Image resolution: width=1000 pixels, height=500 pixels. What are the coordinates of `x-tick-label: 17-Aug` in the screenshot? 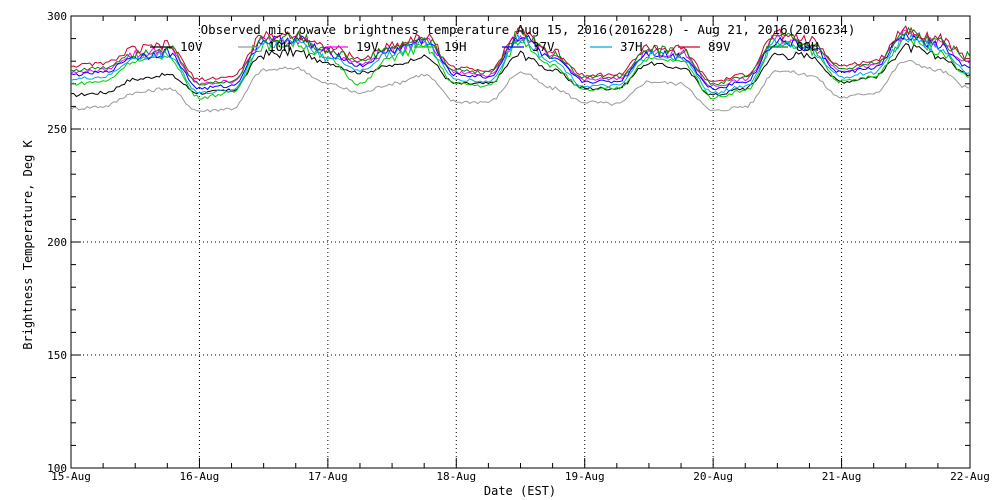 It's located at (328, 476).